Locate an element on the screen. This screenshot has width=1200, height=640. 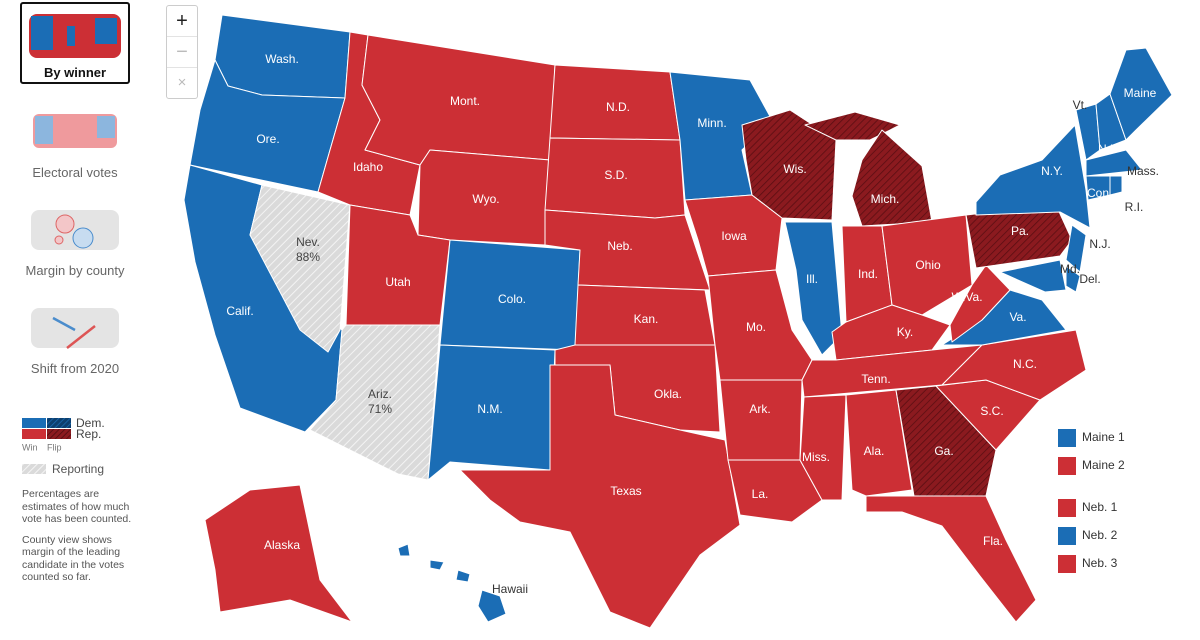
state-label: Okla. is located at coordinates (668, 394).